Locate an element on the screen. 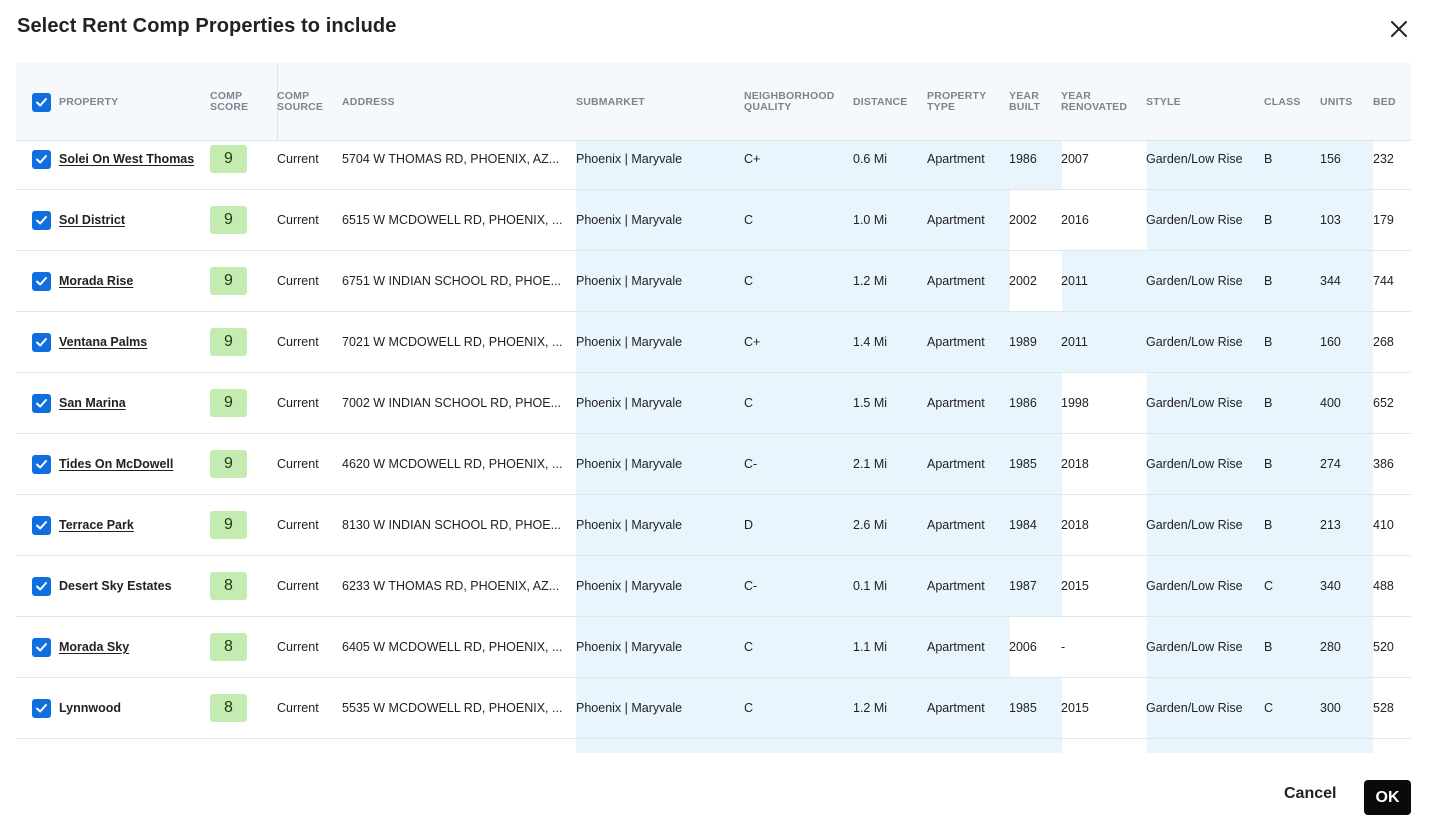 The height and width of the screenshot is (832, 1429). column-header: CLASS is located at coordinates (1282, 101).